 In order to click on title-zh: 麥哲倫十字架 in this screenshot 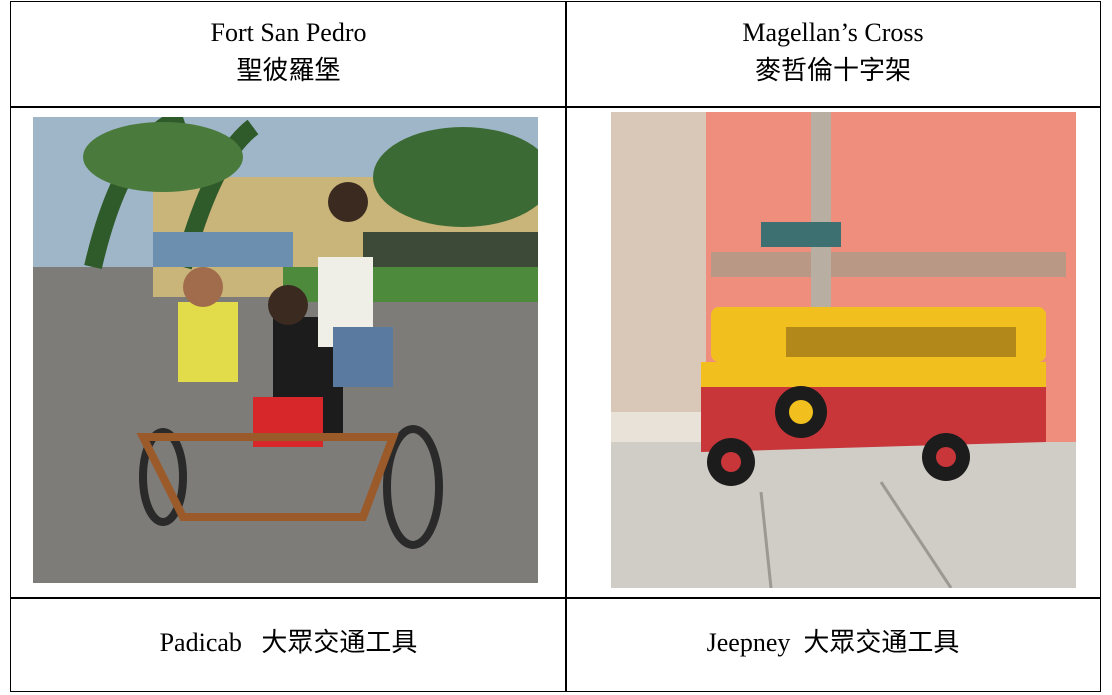, I will do `click(832, 70)`.